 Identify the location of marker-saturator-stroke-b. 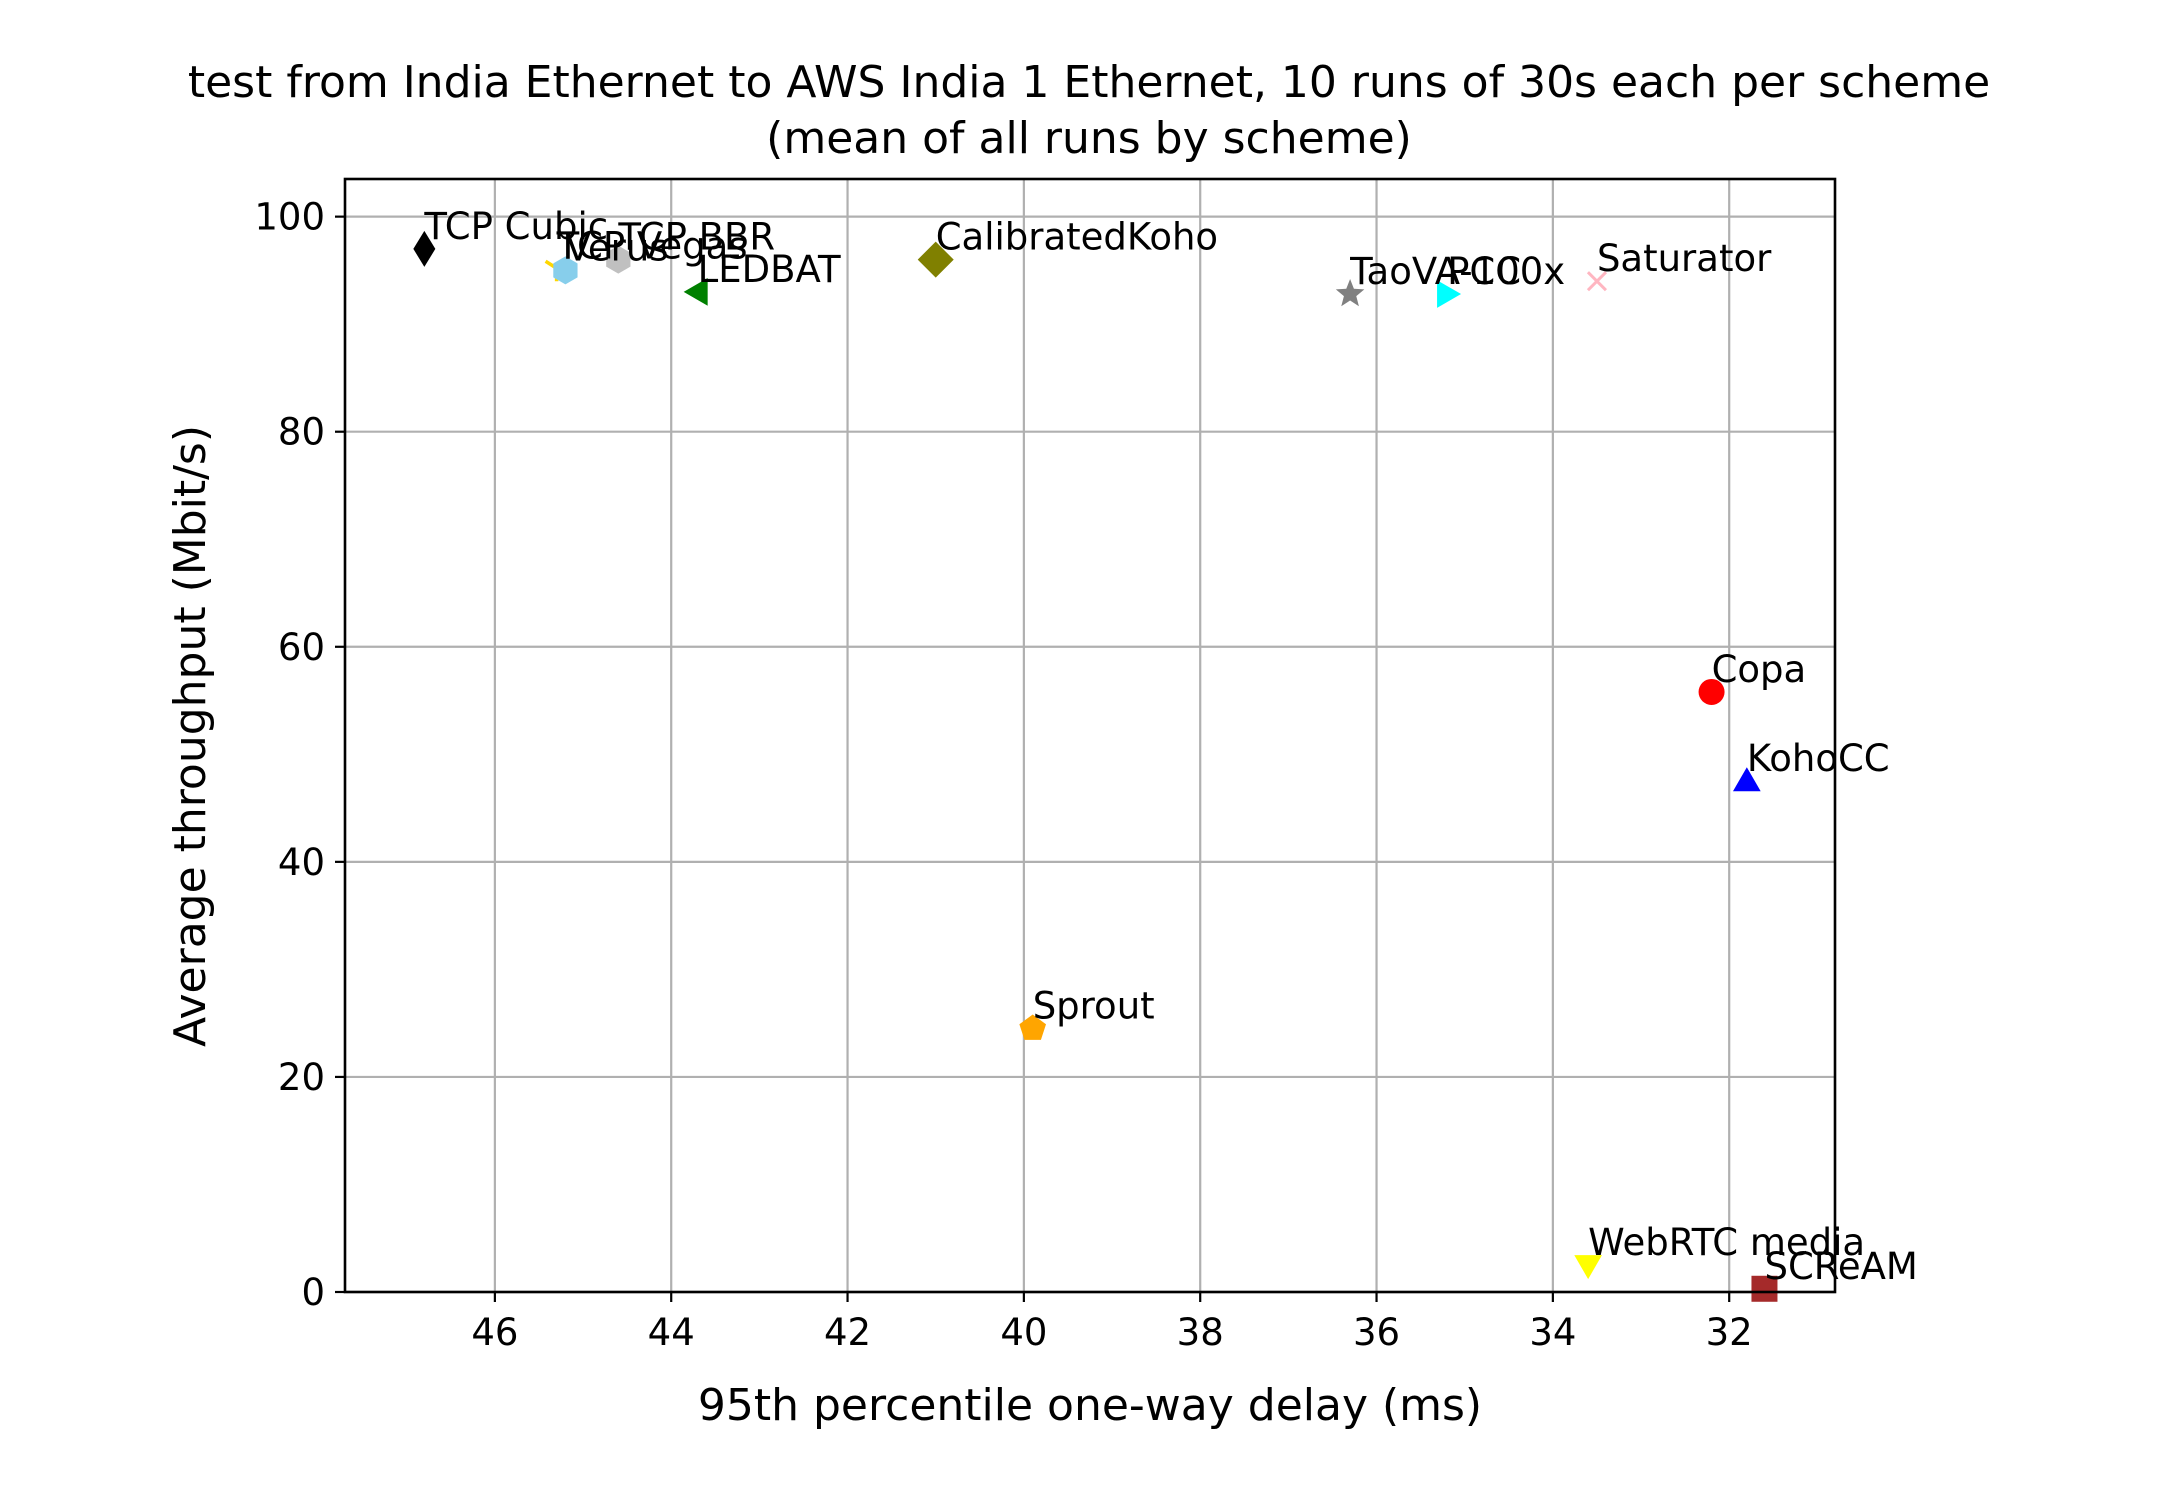
(1597, 281).